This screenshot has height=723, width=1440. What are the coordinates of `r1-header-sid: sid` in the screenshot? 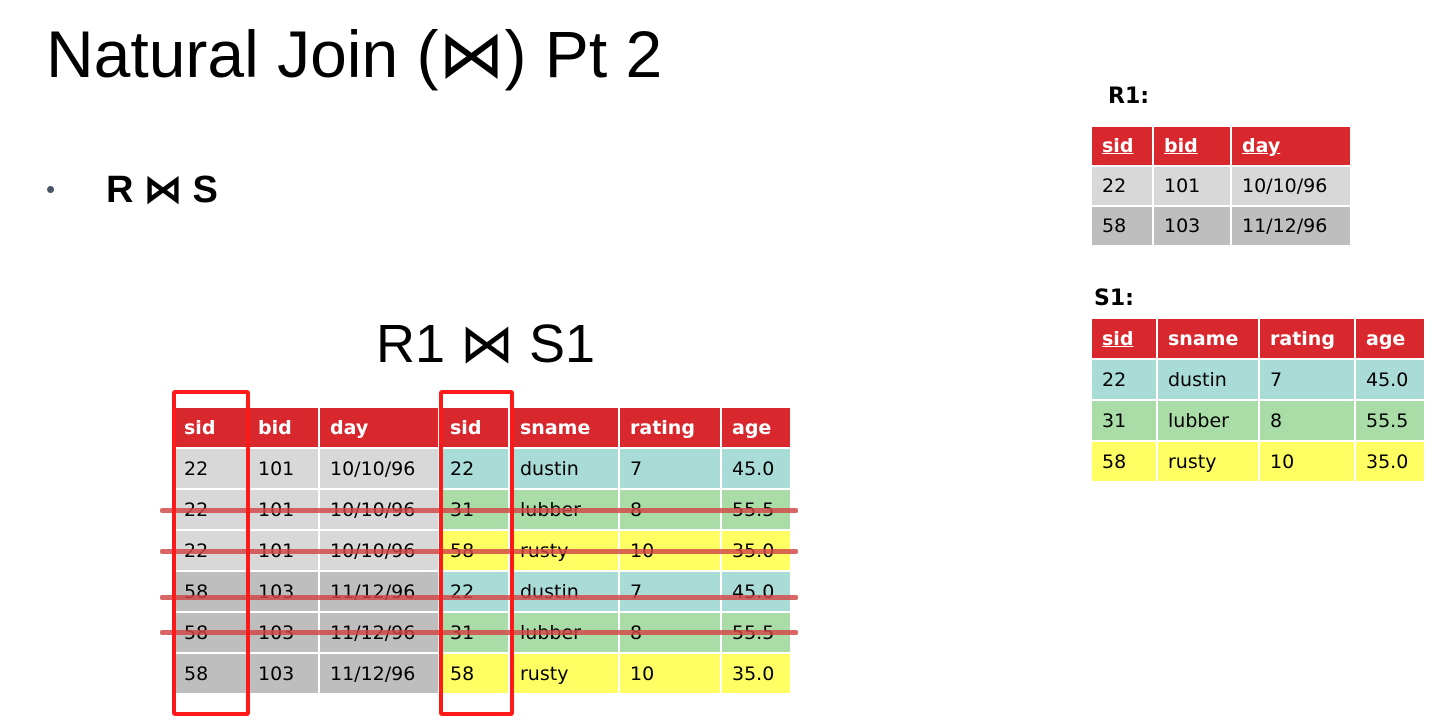 It's located at (1123, 147).